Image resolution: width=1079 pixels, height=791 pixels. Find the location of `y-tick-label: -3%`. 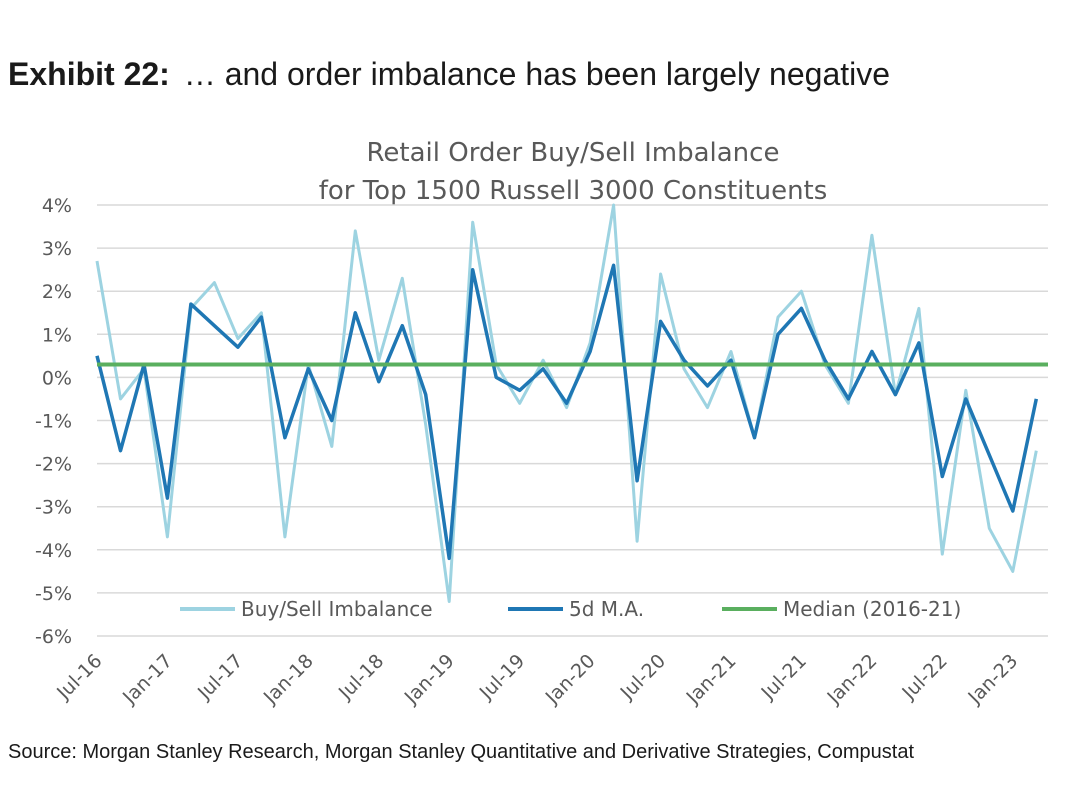

y-tick-label: -3% is located at coordinates (53, 508).